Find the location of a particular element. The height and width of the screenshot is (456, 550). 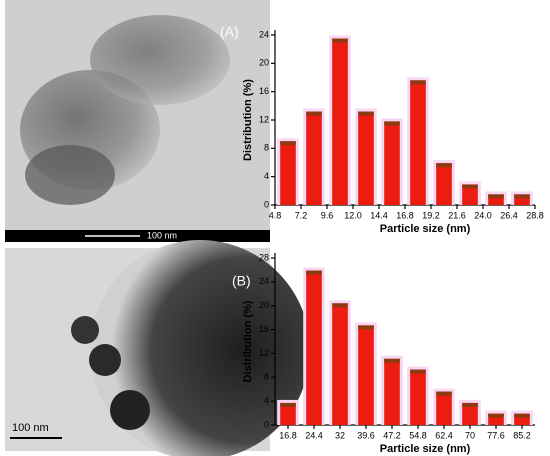

x-tick-label: 9.6 is located at coordinates (327, 215).